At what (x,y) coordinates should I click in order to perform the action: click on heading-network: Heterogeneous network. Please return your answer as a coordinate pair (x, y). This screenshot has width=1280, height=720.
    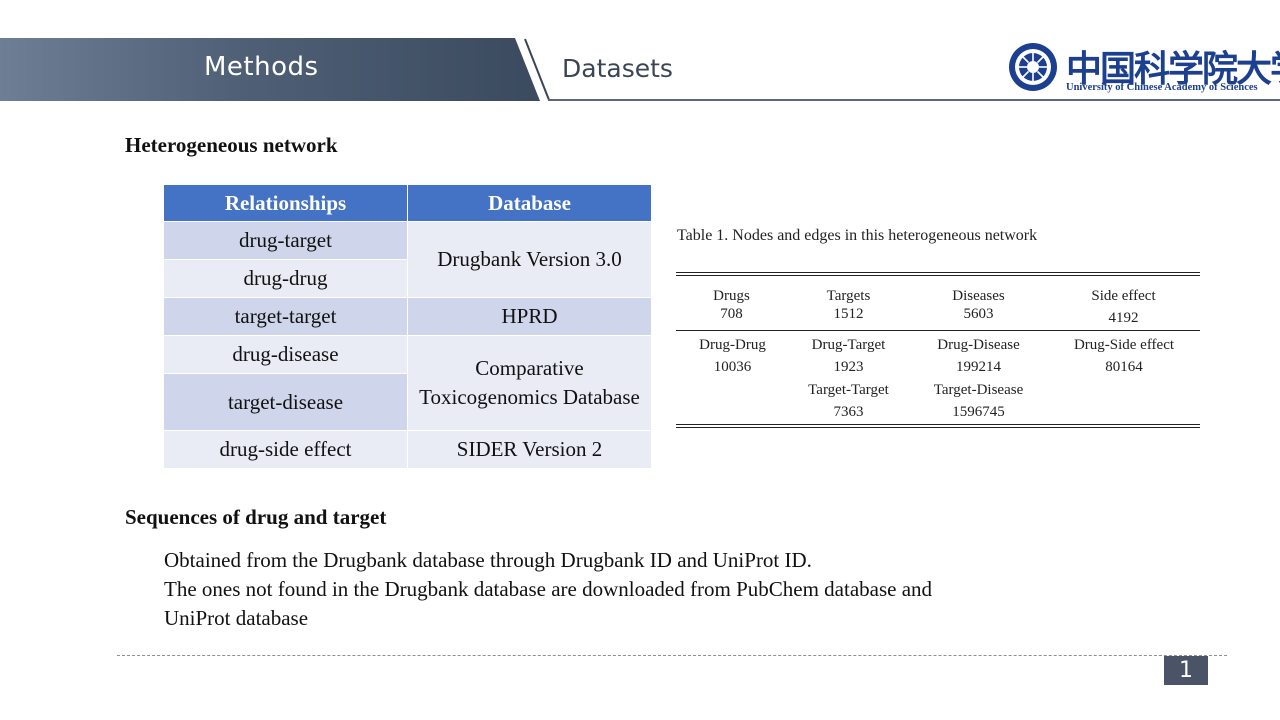
    Looking at the image, I should click on (231, 145).